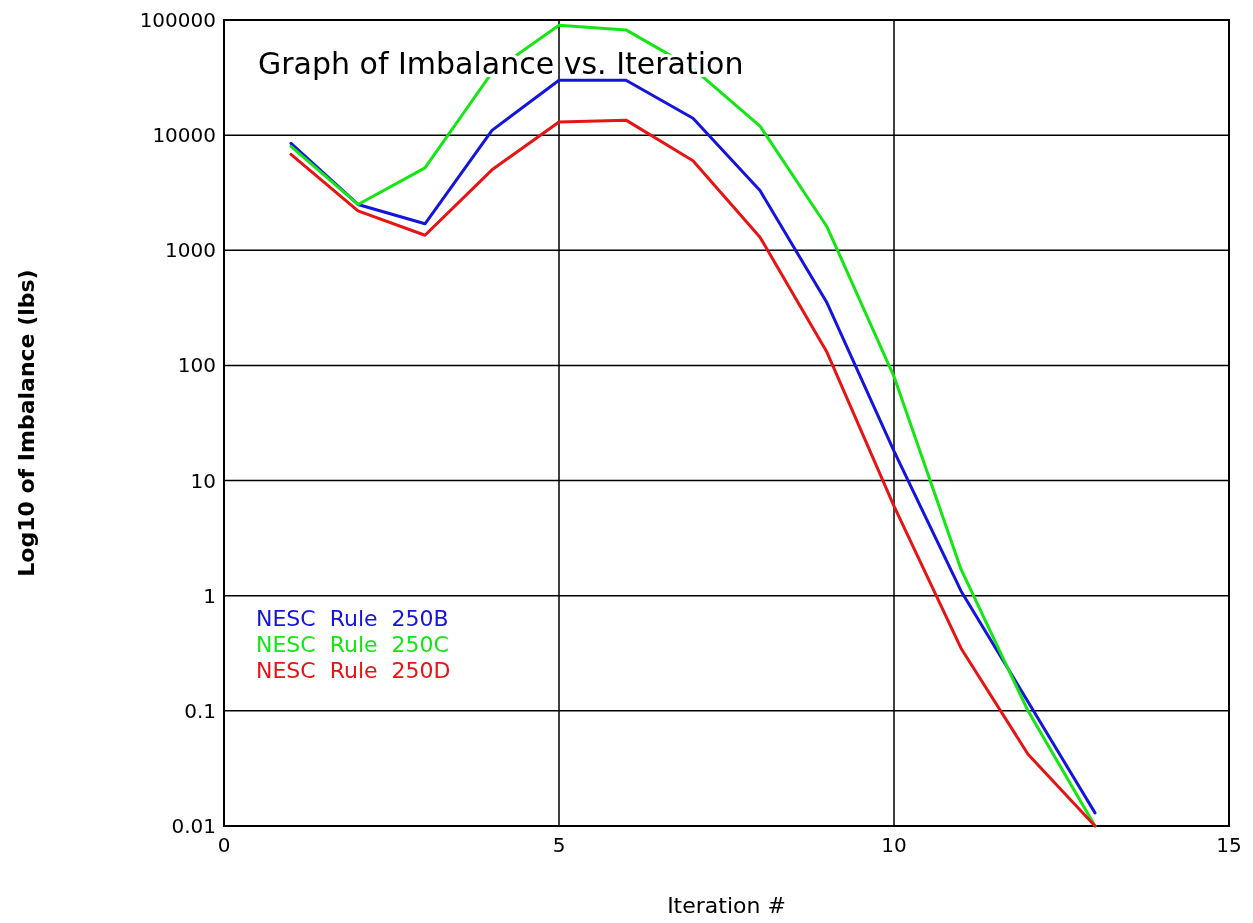 The width and height of the screenshot is (1253, 923). What do you see at coordinates (352, 618) in the screenshot?
I see `text: NESC Rule 250B` at bounding box center [352, 618].